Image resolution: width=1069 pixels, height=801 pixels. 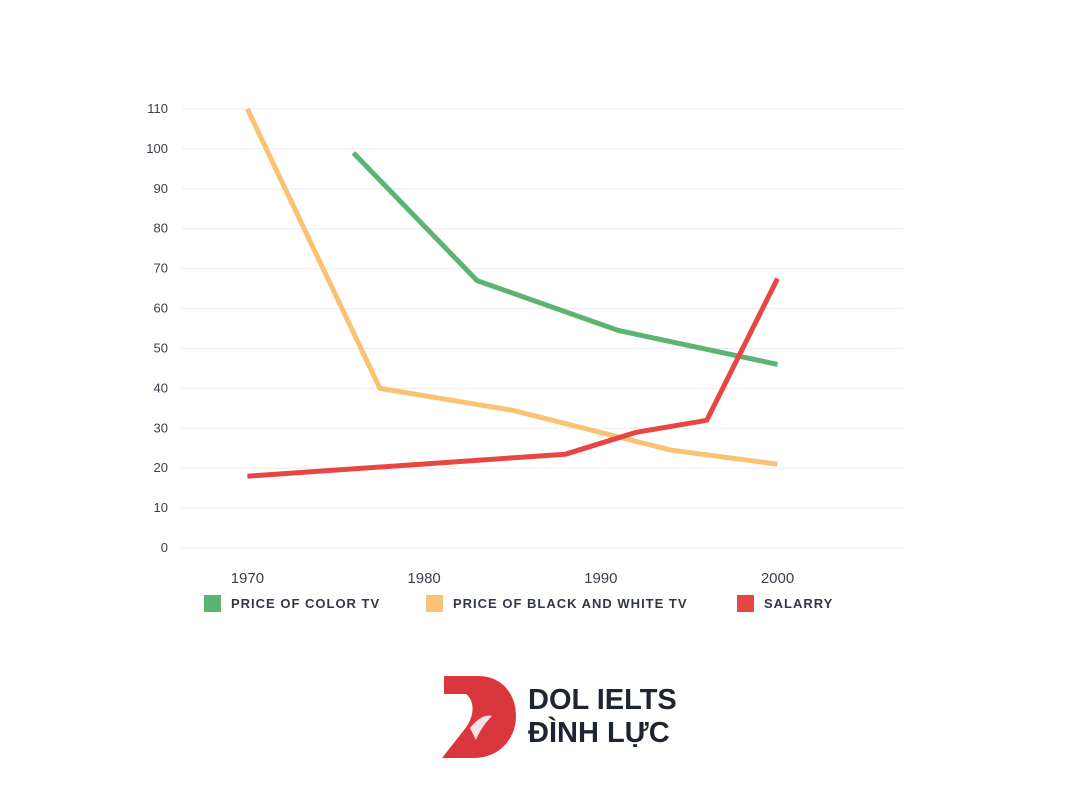 What do you see at coordinates (161, 467) in the screenshot?
I see `y-tick-label: 20` at bounding box center [161, 467].